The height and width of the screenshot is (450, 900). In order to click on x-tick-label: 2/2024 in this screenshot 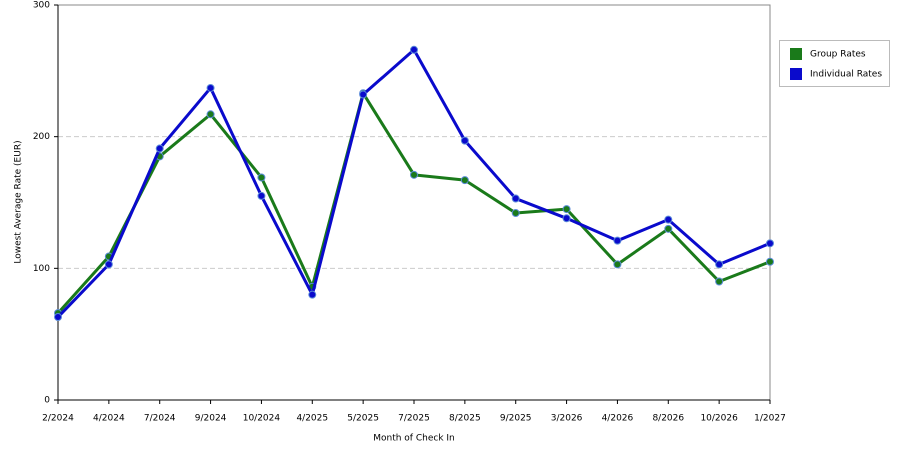, I will do `click(58, 419)`.